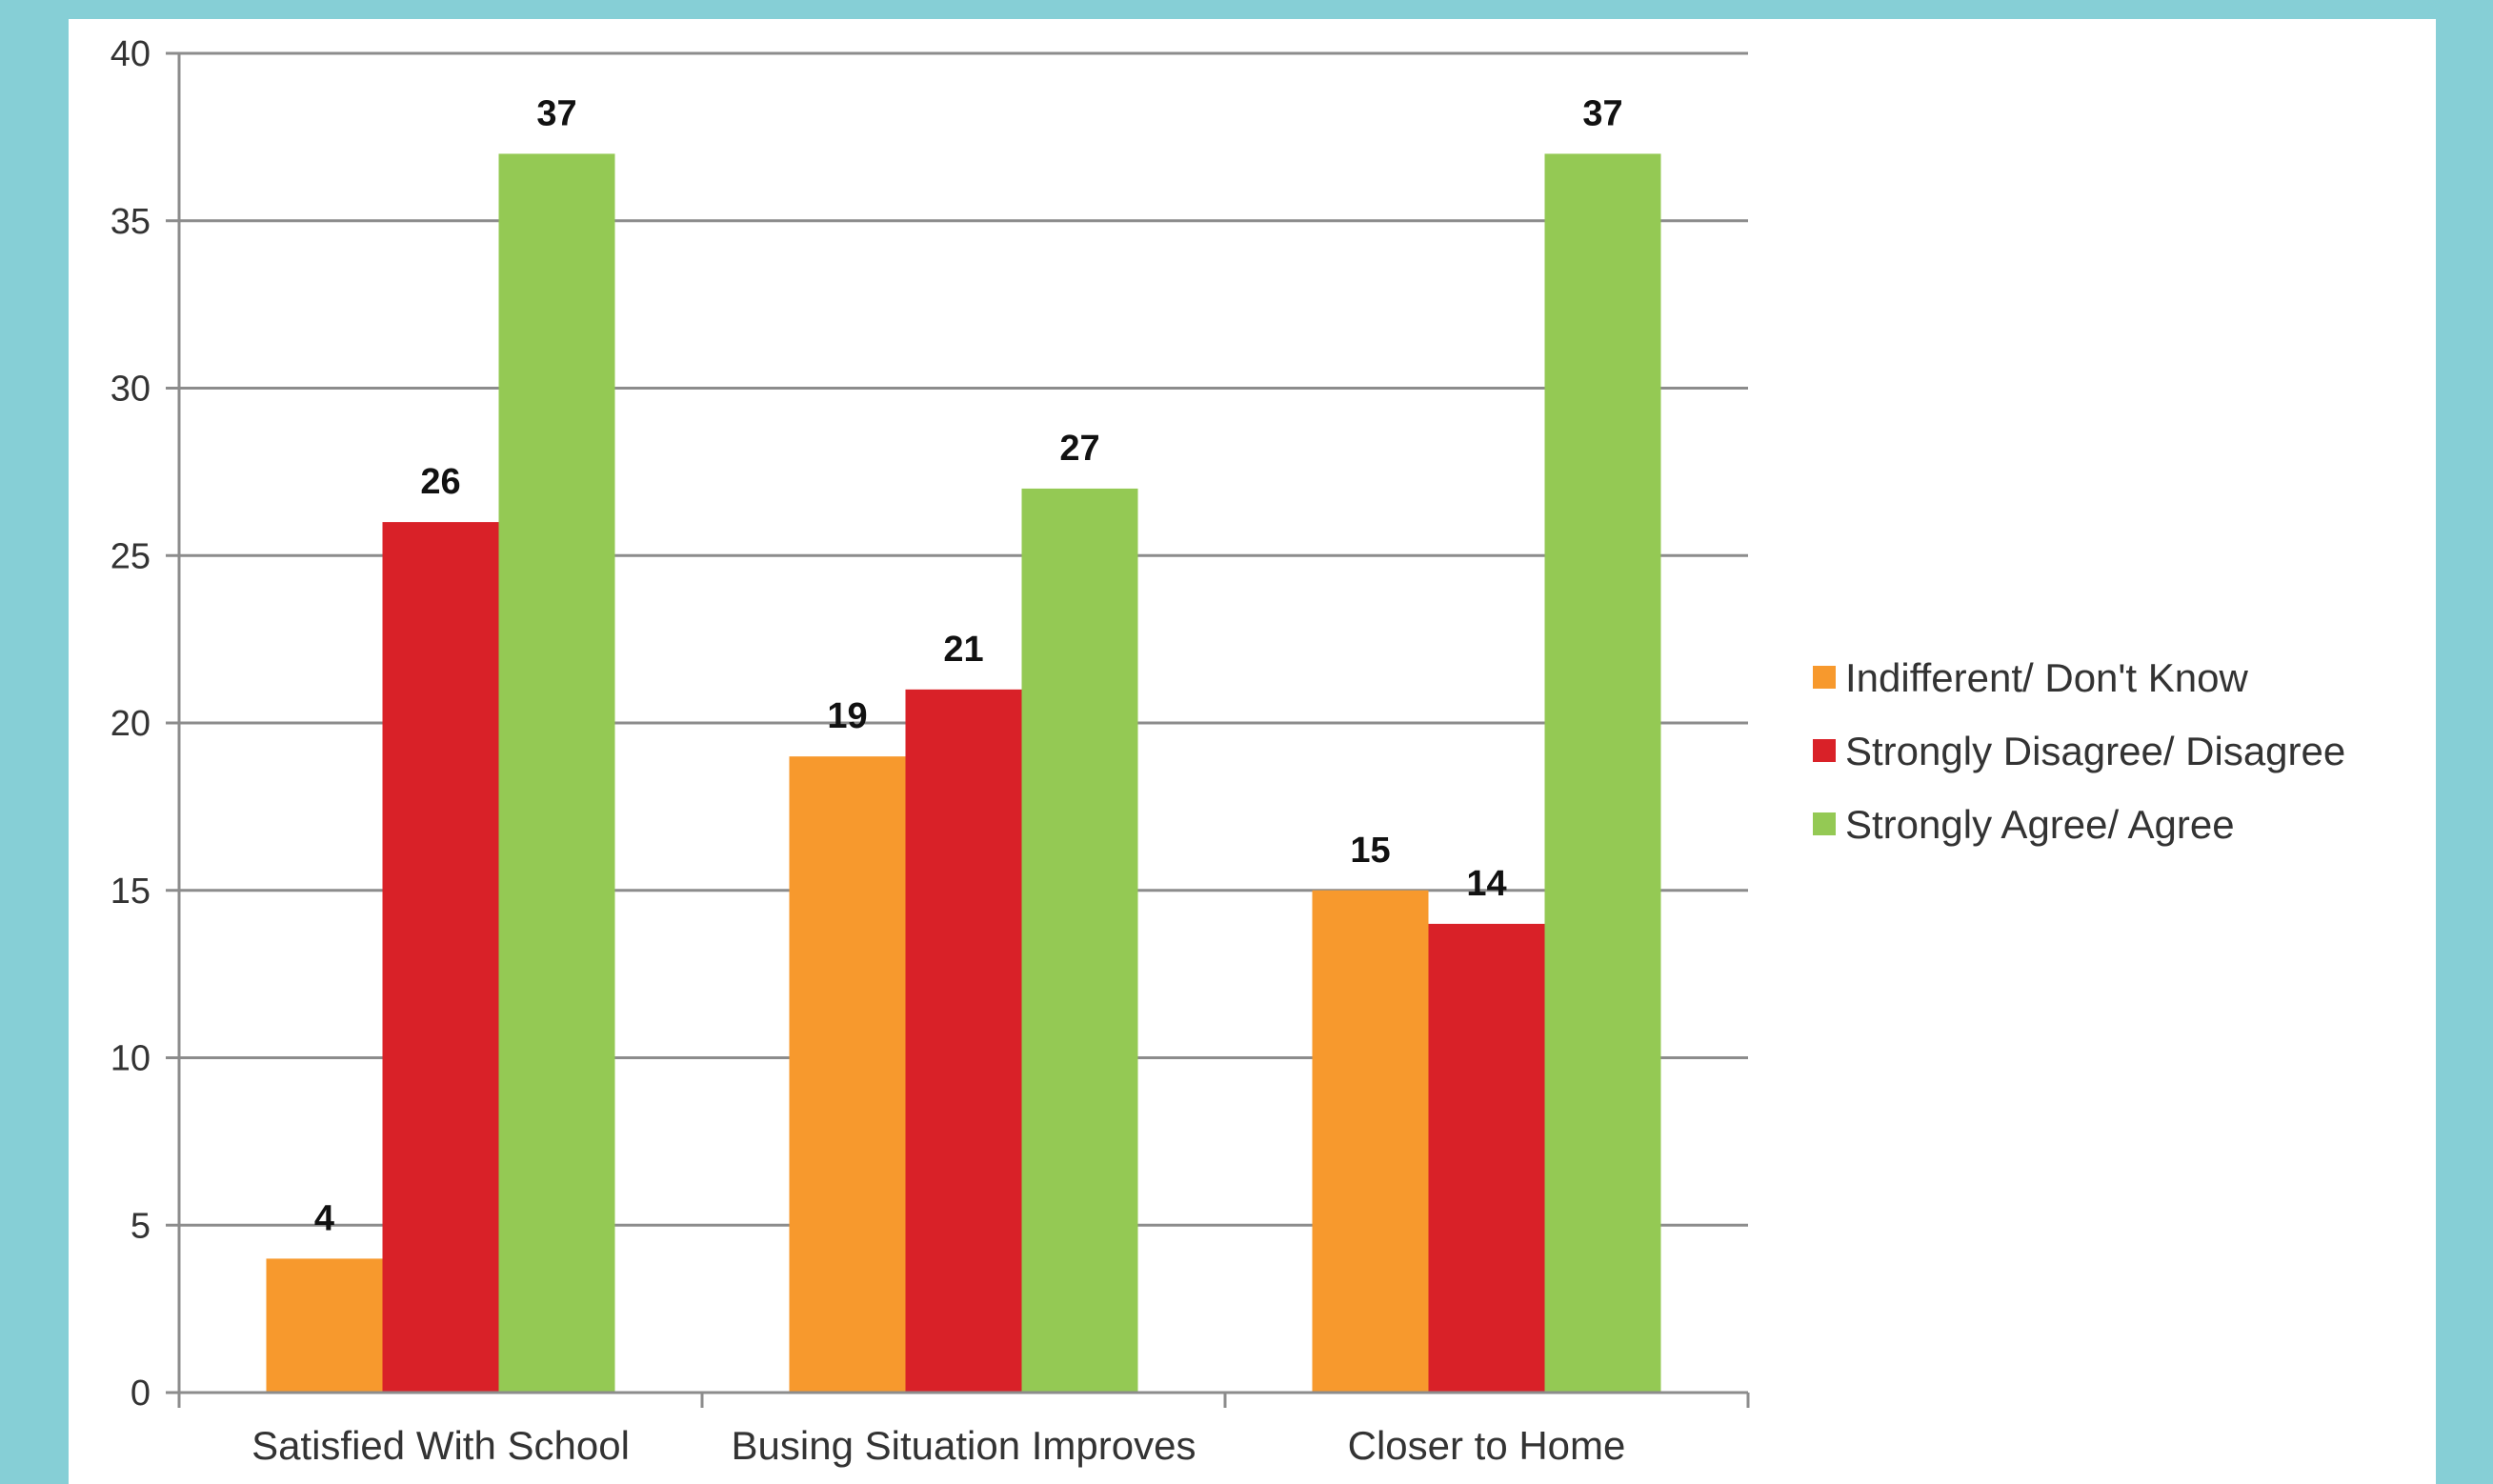 Image resolution: width=2493 pixels, height=1484 pixels. Describe the element at coordinates (141, 1226) in the screenshot. I see `y-tick-label: 5` at that location.